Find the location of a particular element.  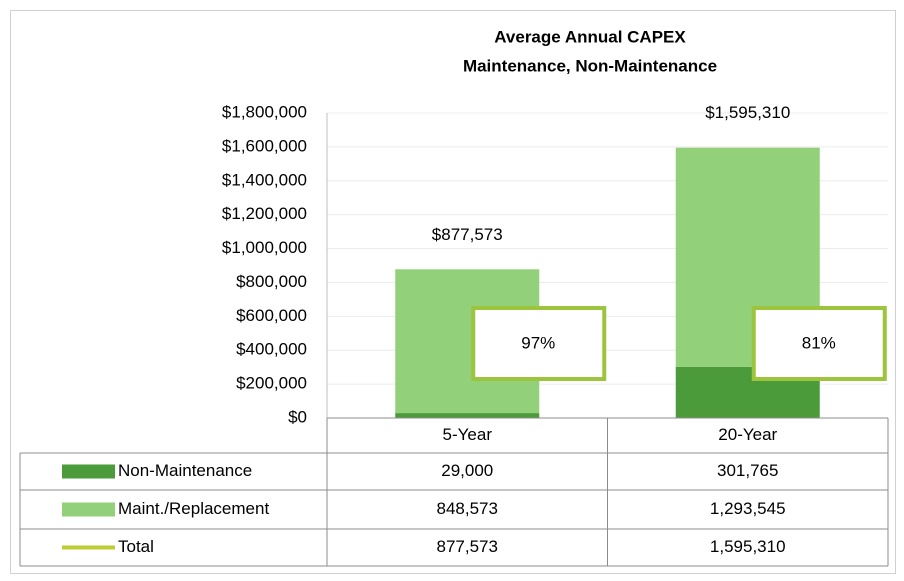

y-tick-label: $600,000 is located at coordinates (271, 315).